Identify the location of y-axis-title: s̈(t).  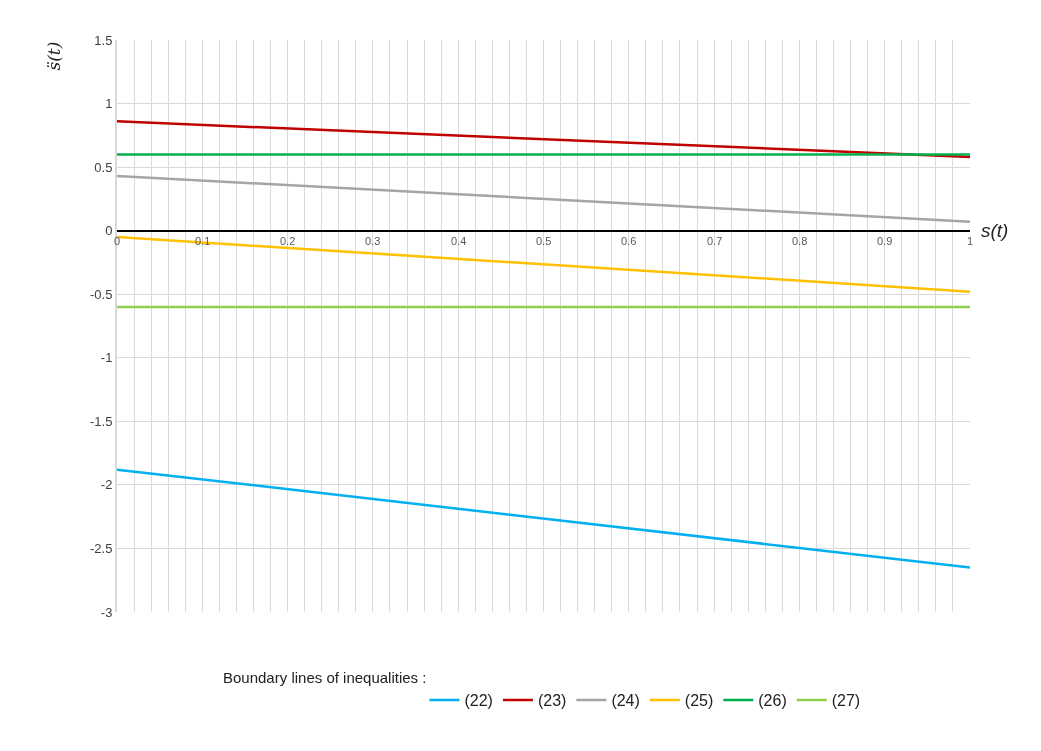
(53, 56).